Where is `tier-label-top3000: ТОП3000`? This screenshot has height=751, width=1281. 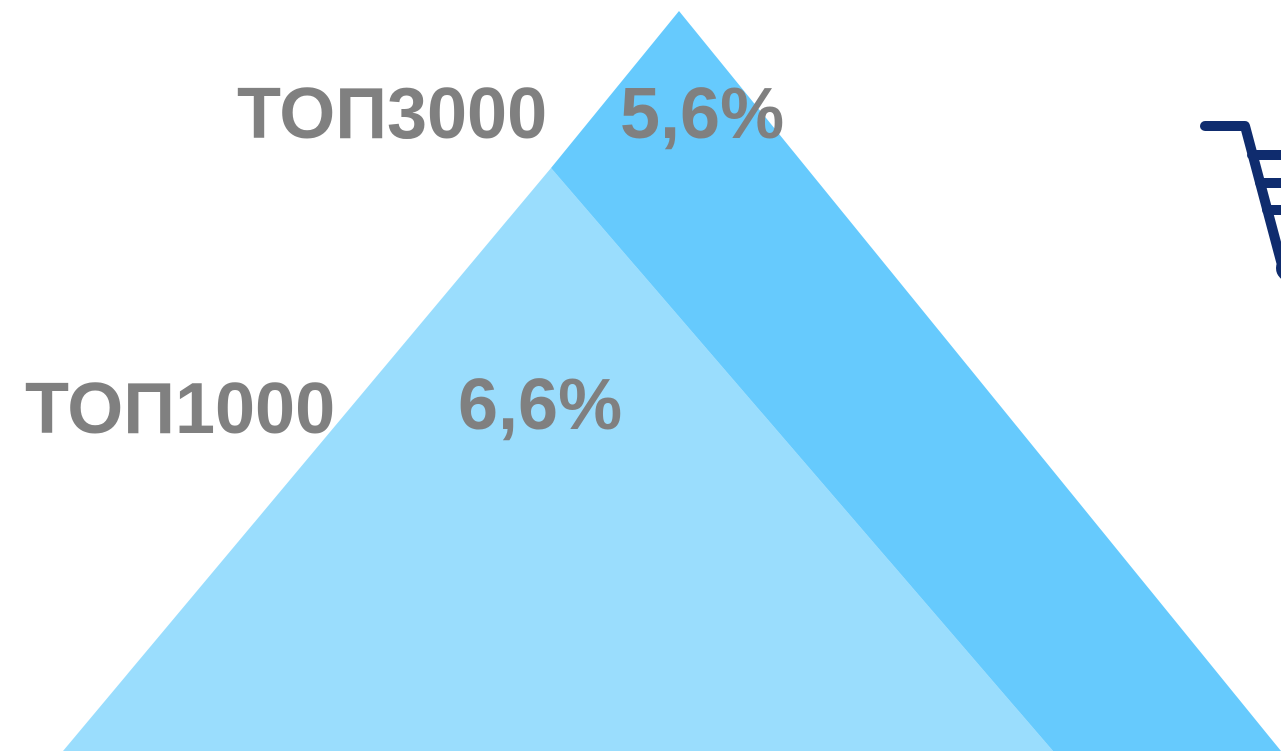
tier-label-top3000: ТОП3000 is located at coordinates (392, 114).